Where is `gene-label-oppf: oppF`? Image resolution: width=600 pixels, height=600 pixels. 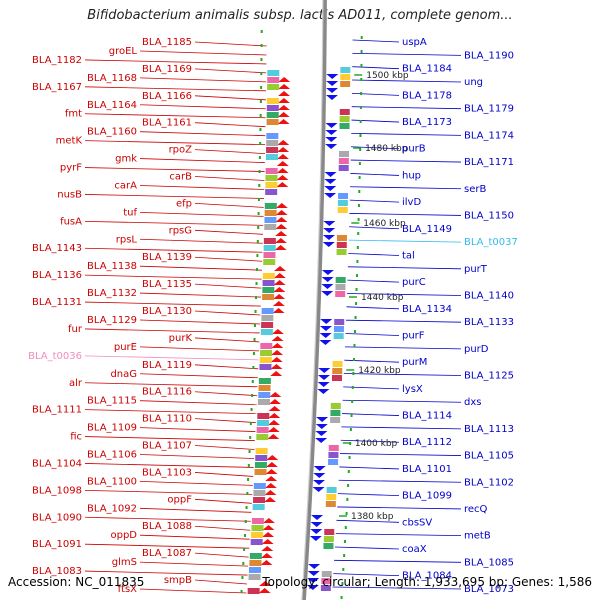 gene-label-oppf: oppF is located at coordinates (179, 499).